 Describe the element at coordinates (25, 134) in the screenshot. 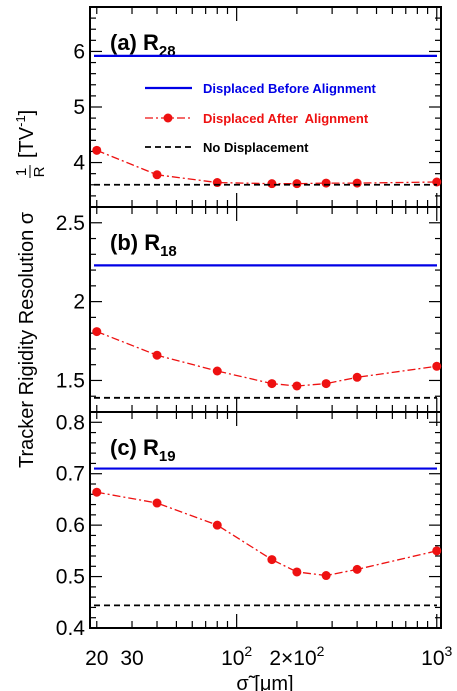

I see `y-axis-title-unit: [TV-1]` at that location.